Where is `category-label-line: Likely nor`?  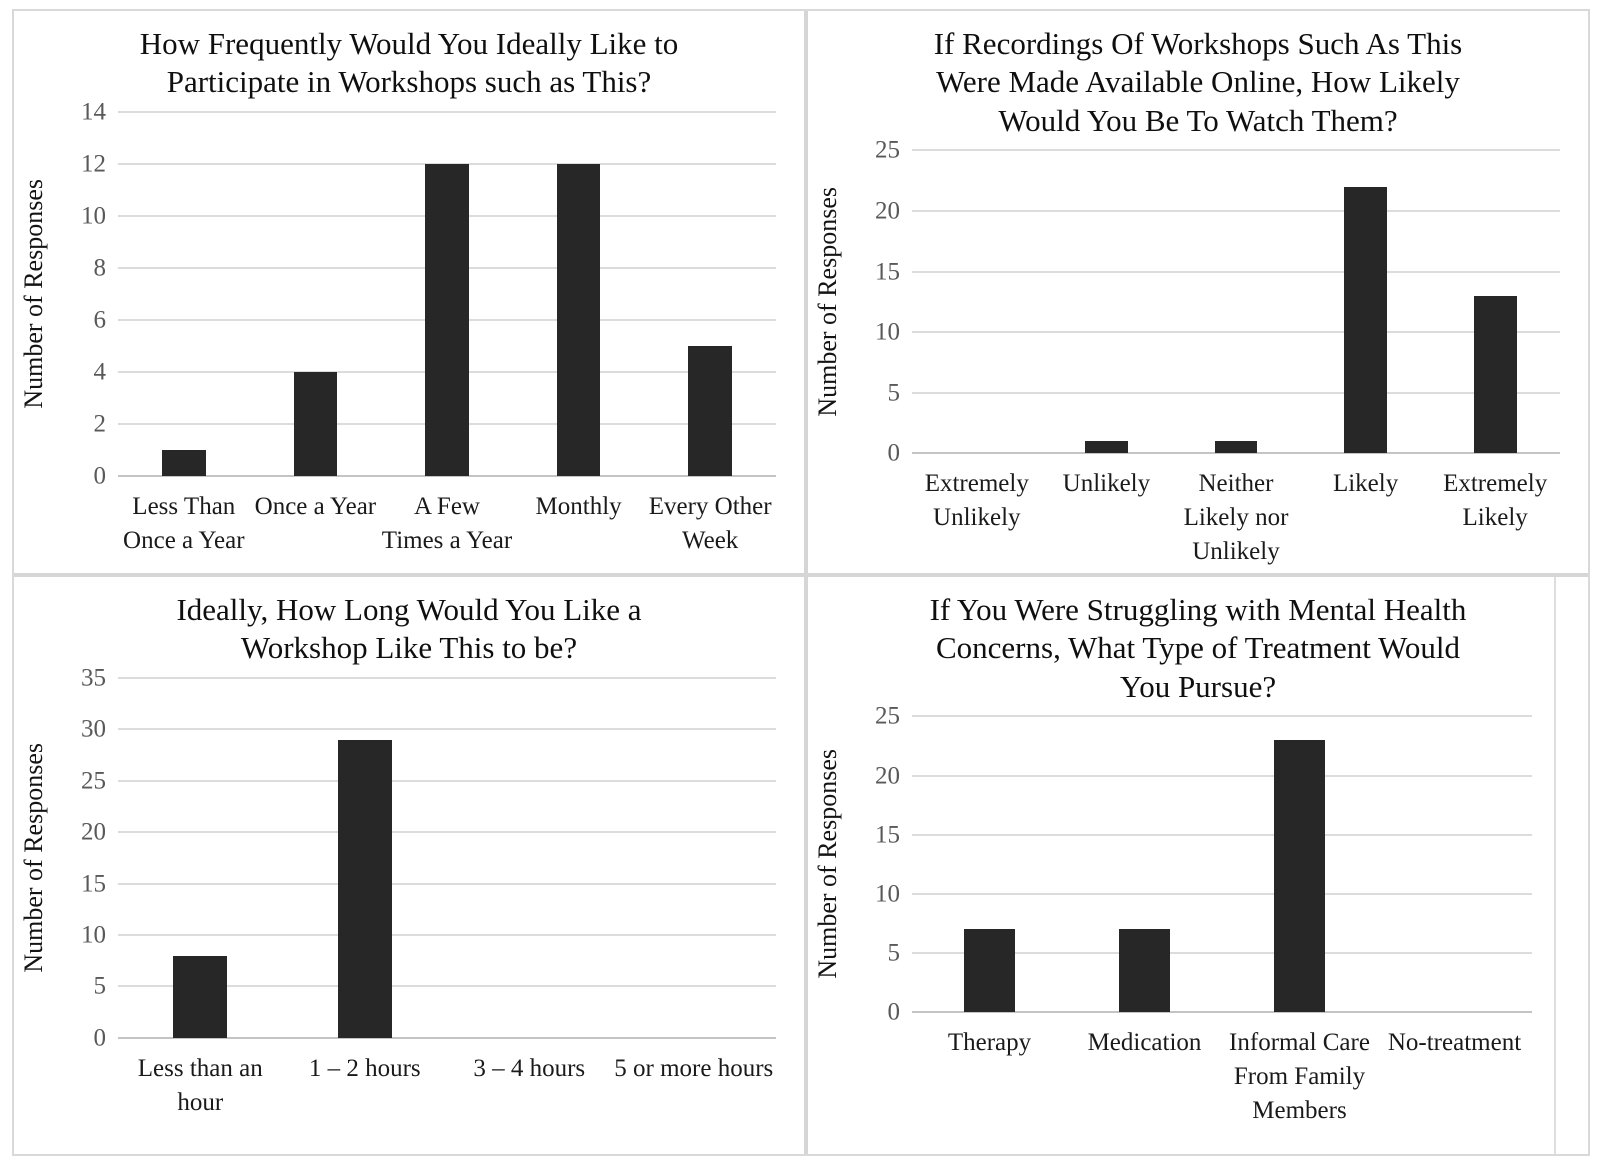 category-label-line: Likely nor is located at coordinates (1236, 518).